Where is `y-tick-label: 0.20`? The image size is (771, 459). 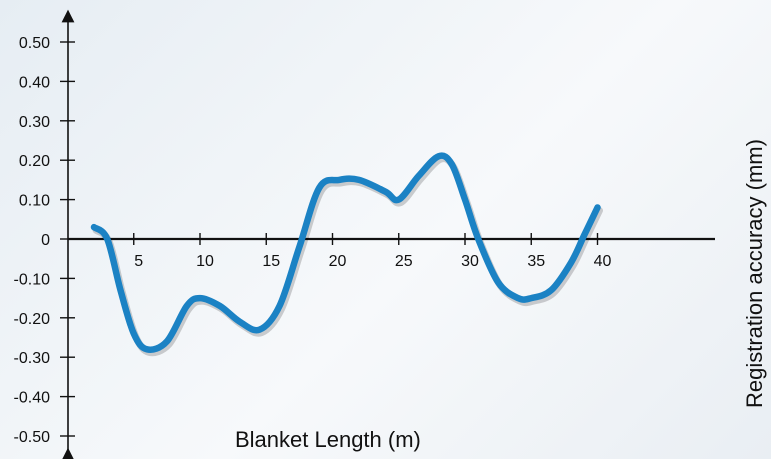
y-tick-label: 0.20 is located at coordinates (34, 161).